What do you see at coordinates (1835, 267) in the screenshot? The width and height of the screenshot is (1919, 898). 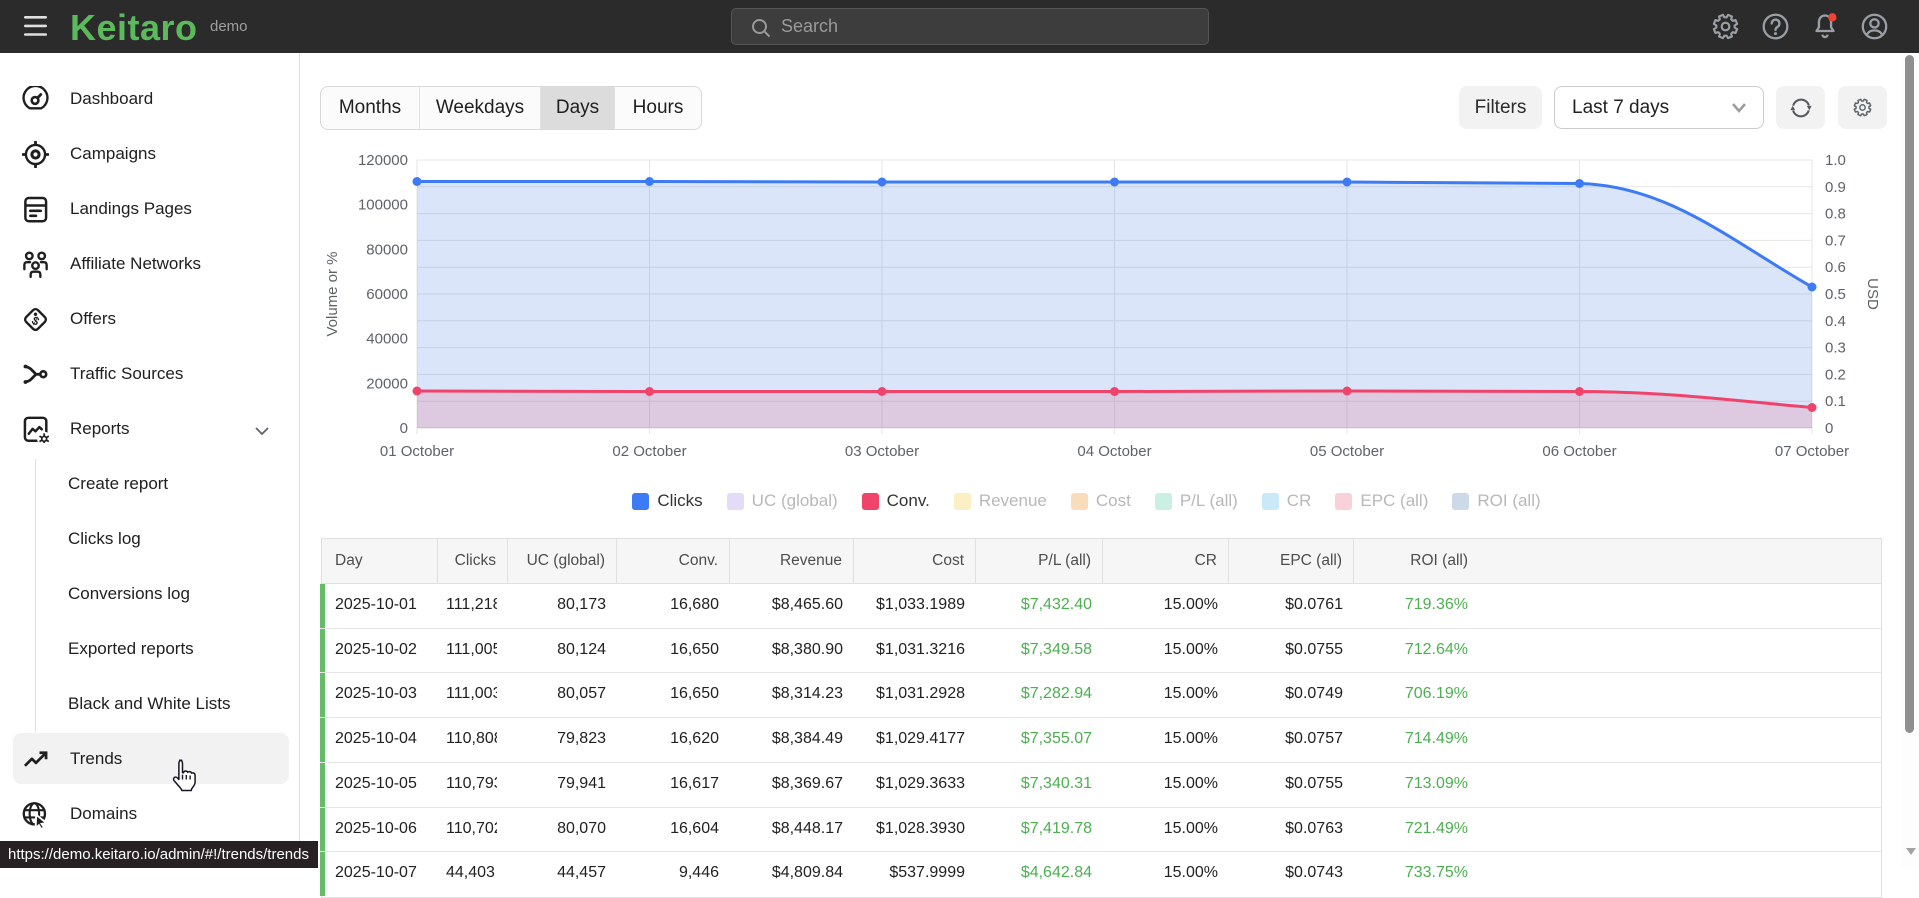 I see `svg-text: 0.6` at bounding box center [1835, 267].